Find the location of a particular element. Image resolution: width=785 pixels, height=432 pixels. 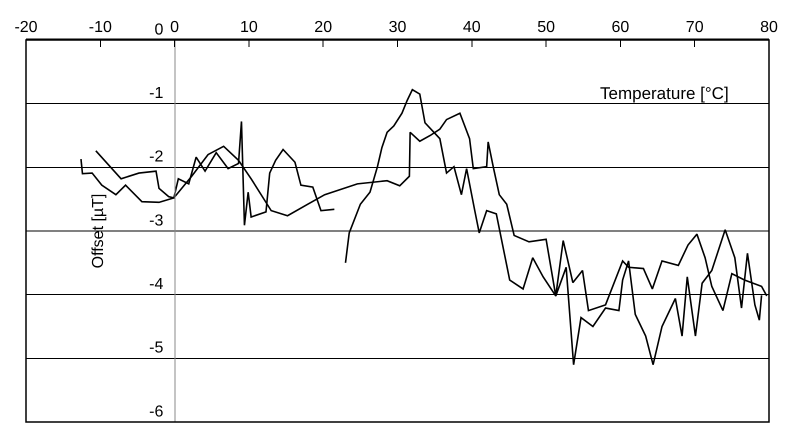

y-tick-label: -2 is located at coordinates (156, 157).